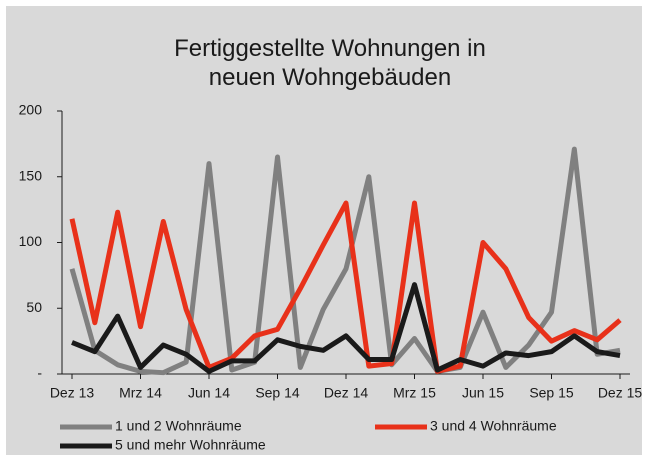  I want to click on x-tick-label: Dez 14, so click(346, 393).